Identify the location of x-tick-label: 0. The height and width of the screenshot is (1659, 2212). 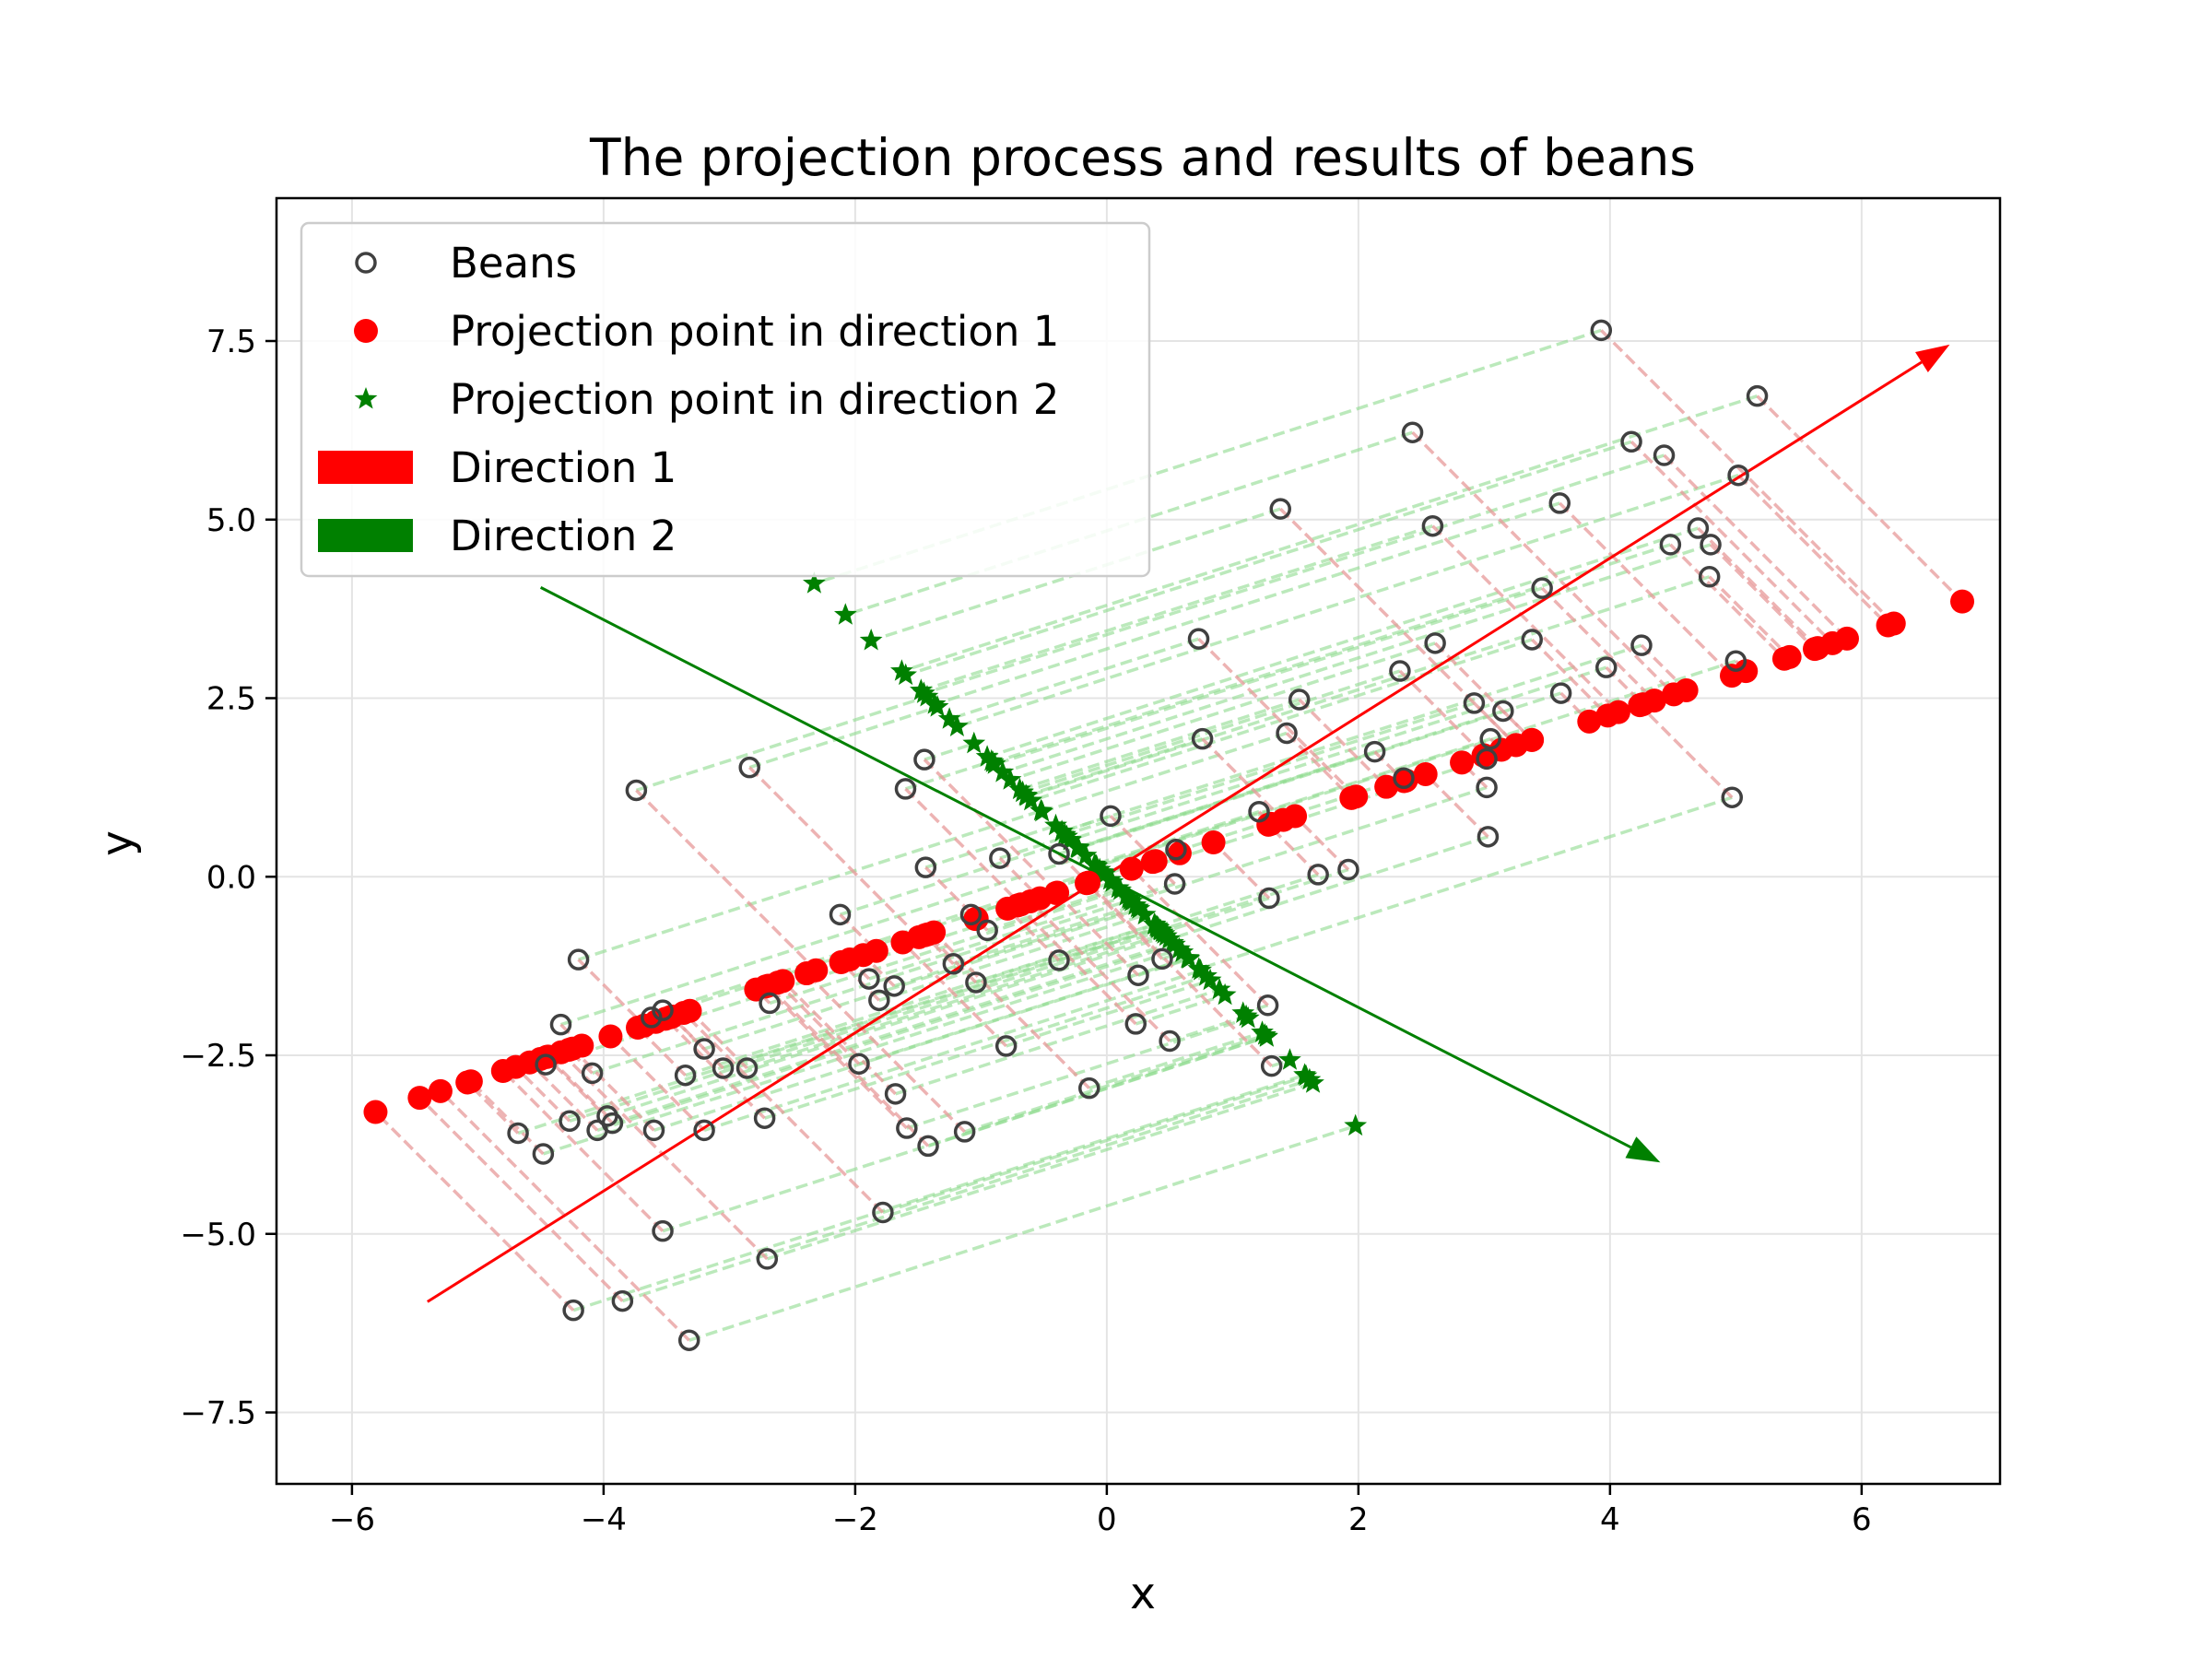
(1107, 1519).